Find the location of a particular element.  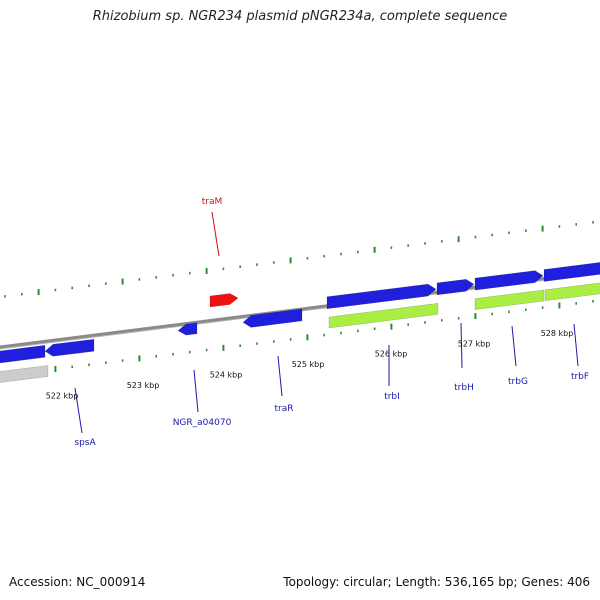

leader-line-trbF is located at coordinates (576, 345).